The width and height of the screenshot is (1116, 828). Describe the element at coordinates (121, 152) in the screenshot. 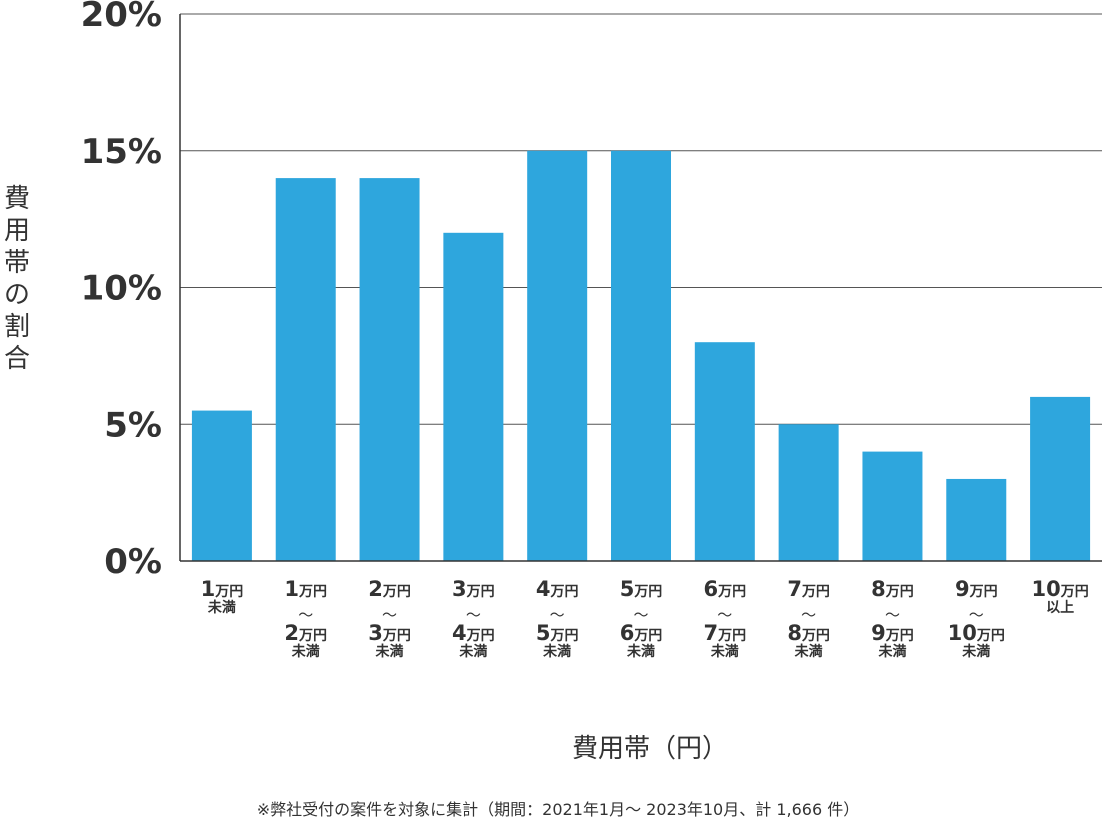

I see `y-tick-label: 15%` at that location.